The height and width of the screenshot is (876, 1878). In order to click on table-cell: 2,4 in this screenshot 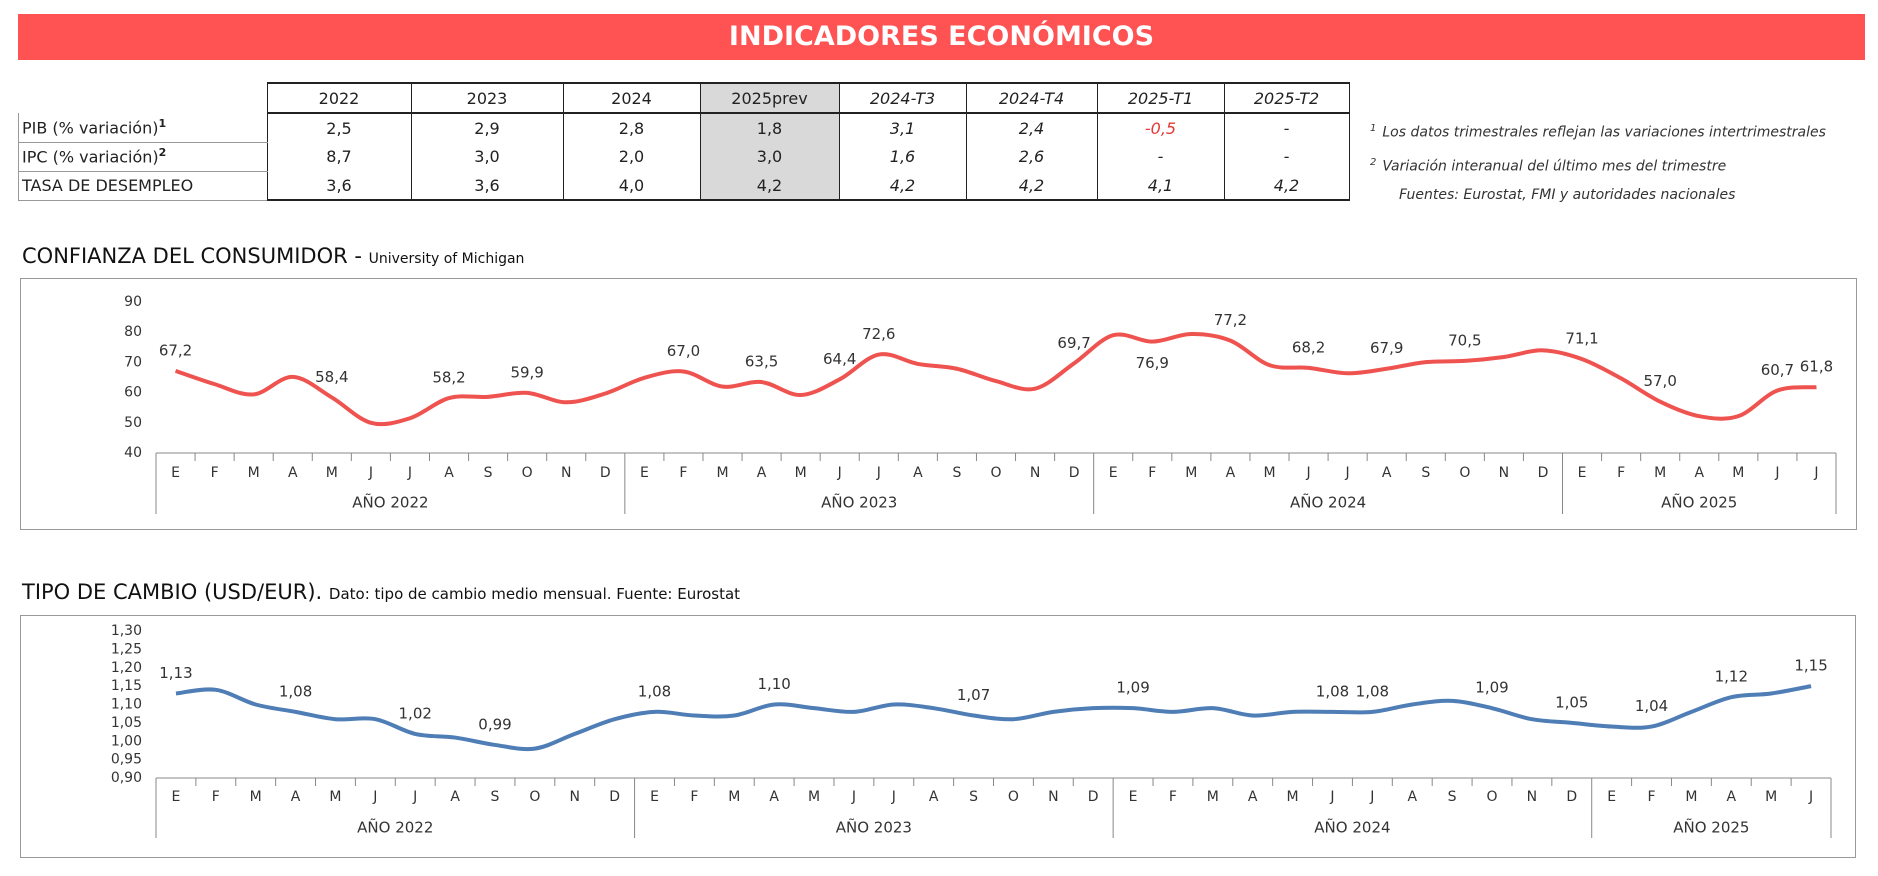, I will do `click(1031, 127)`.